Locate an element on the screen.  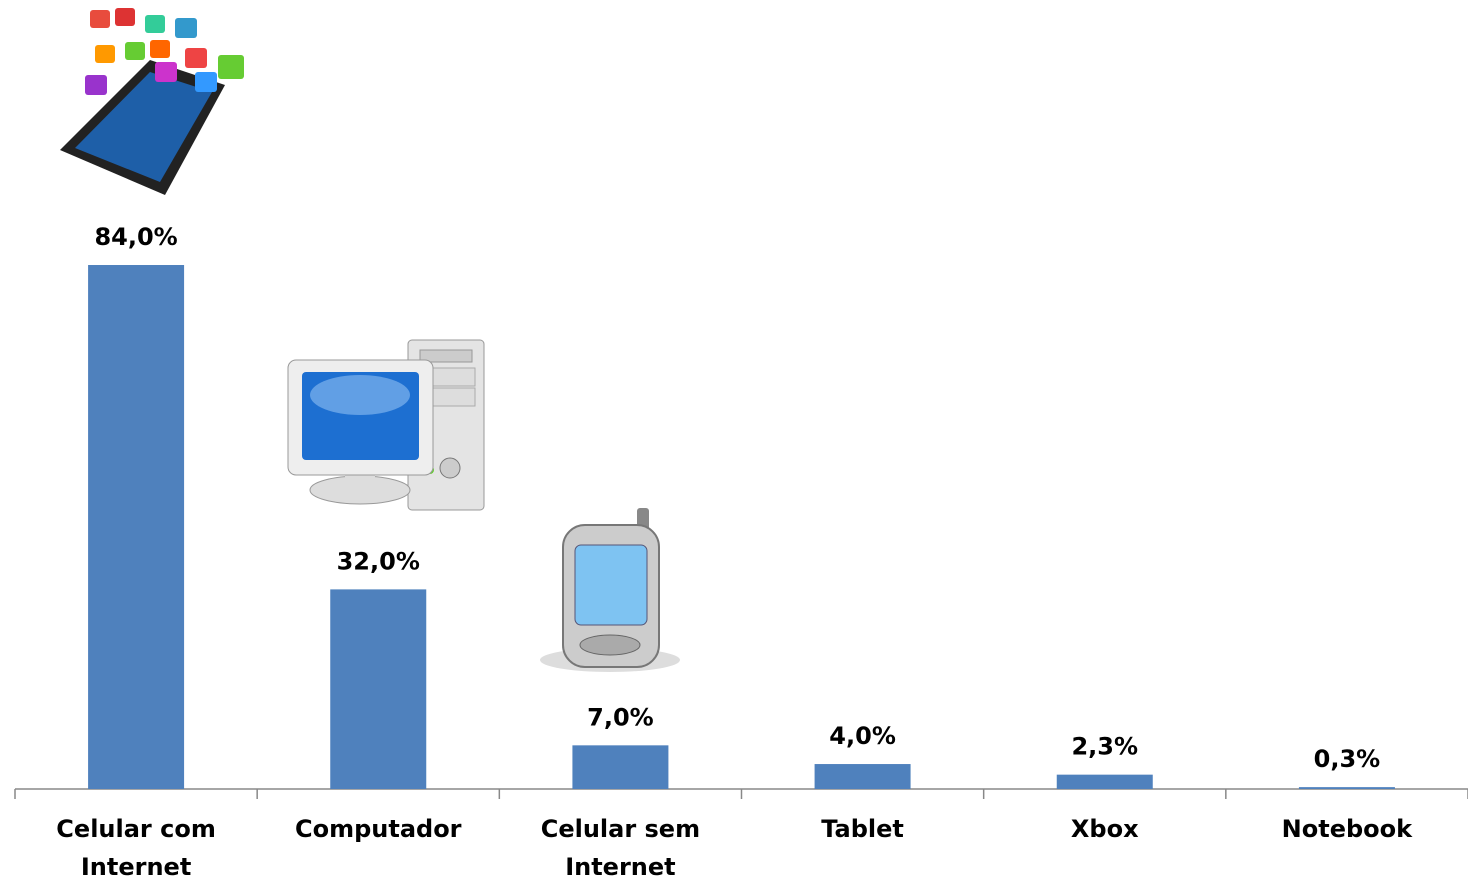
x-tick-label: Celular sem Internet is located at coordinates (620, 848).